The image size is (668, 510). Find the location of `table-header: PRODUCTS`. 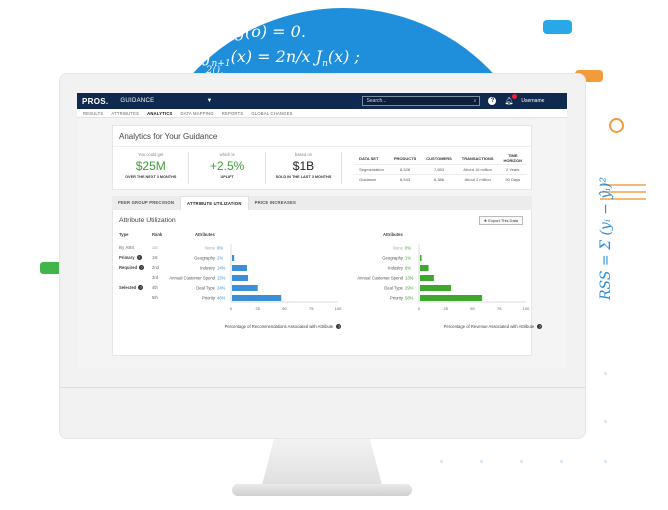

table-header: PRODUCTS is located at coordinates (405, 158).